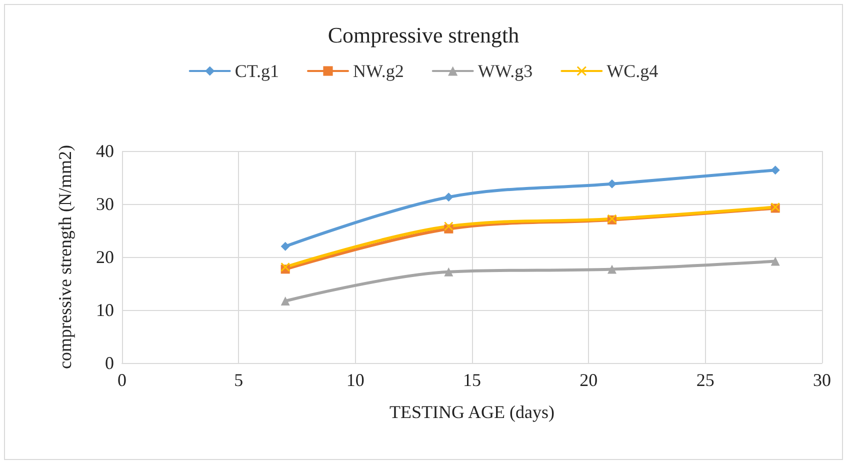  What do you see at coordinates (122, 380) in the screenshot?
I see `x-tick-label: 0` at bounding box center [122, 380].